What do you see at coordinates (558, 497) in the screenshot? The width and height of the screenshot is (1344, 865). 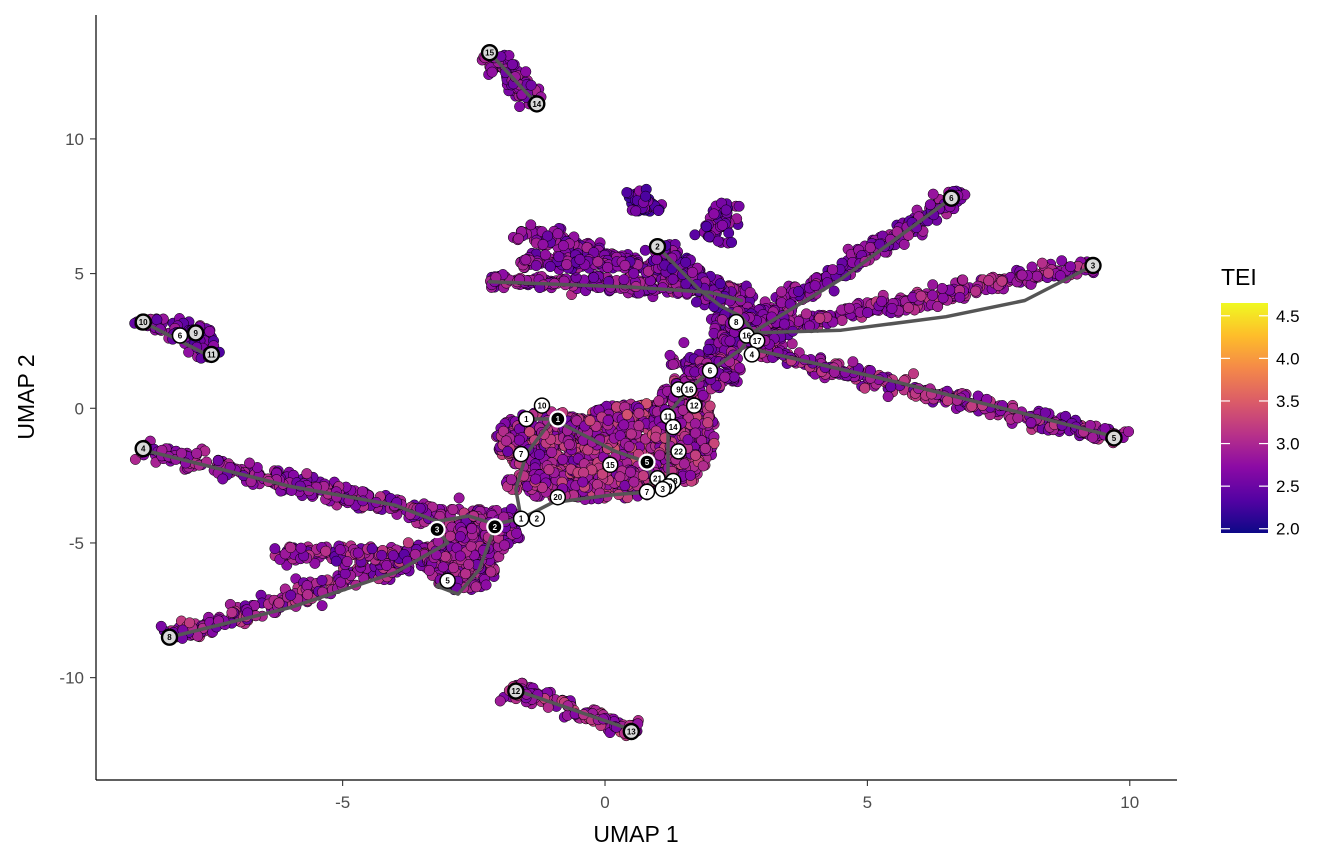 I see `trajectory-node: 20` at bounding box center [558, 497].